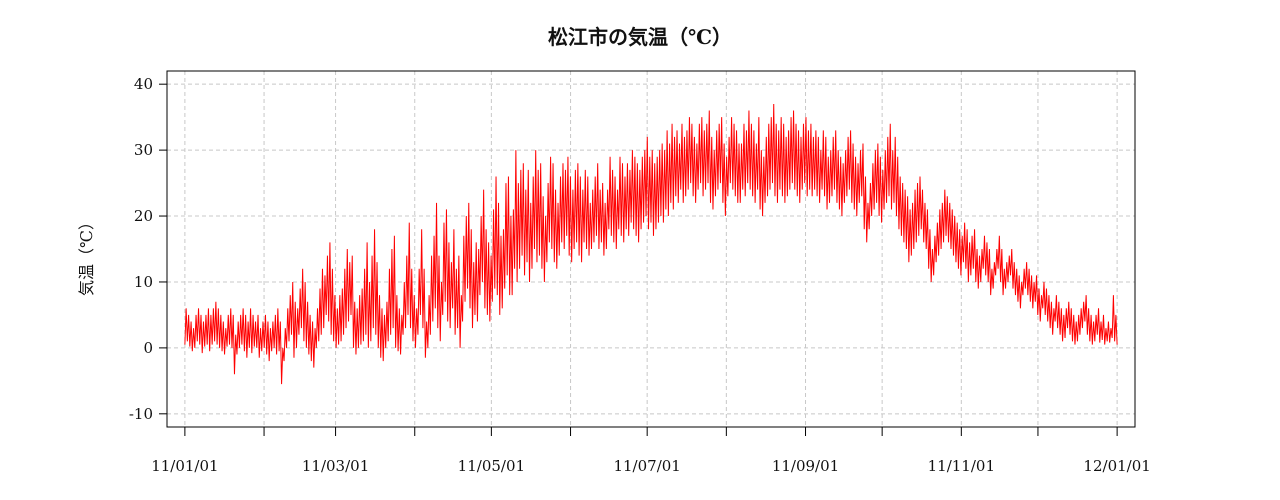 The width and height of the screenshot is (1280, 500). I want to click on y-tick-label: 0, so click(148, 348).